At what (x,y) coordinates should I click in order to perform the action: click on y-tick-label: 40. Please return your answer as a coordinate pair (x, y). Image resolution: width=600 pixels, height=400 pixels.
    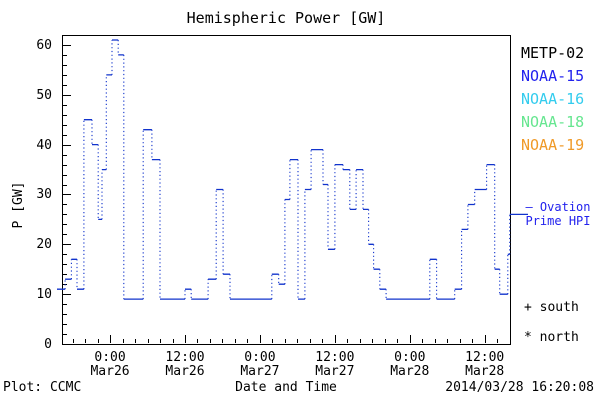
    Looking at the image, I should click on (44, 145).